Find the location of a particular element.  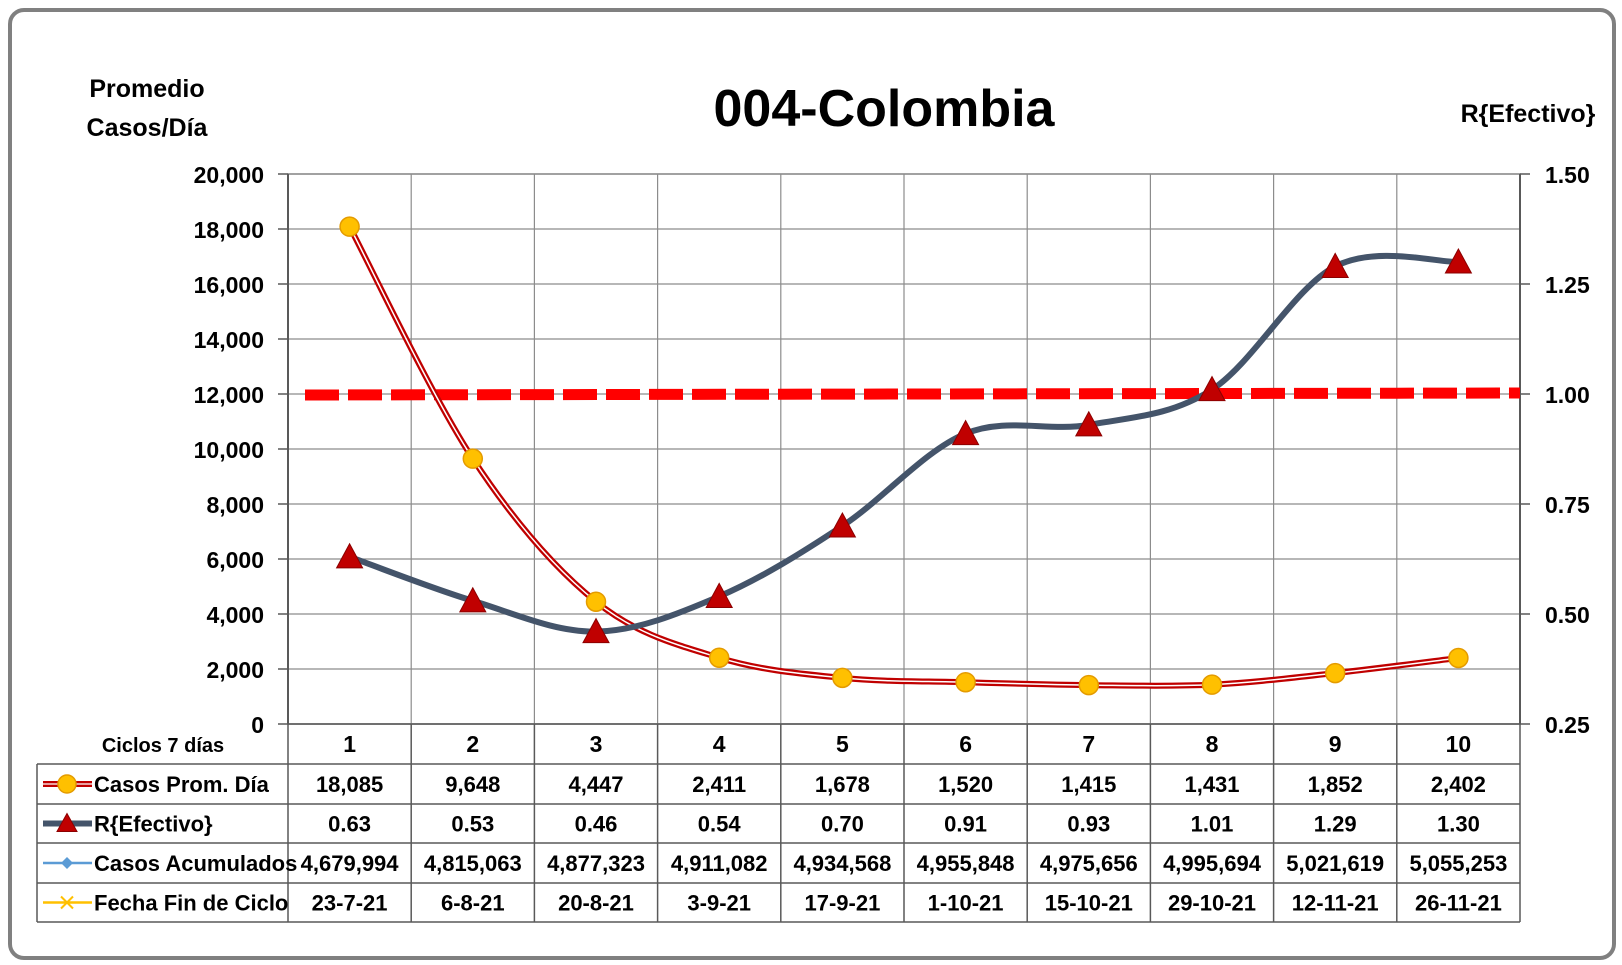

legend-key-casos-acumulados-marker is located at coordinates (67, 863).